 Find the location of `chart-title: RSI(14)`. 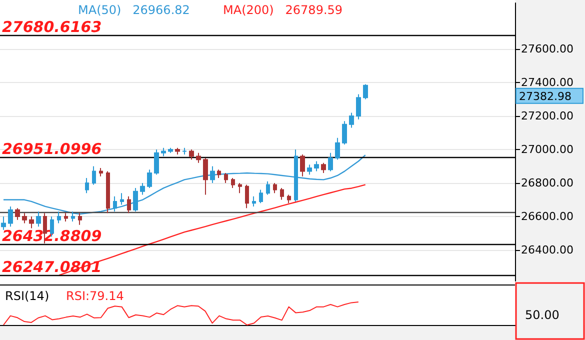

chart-title: RSI(14) is located at coordinates (27, 296).